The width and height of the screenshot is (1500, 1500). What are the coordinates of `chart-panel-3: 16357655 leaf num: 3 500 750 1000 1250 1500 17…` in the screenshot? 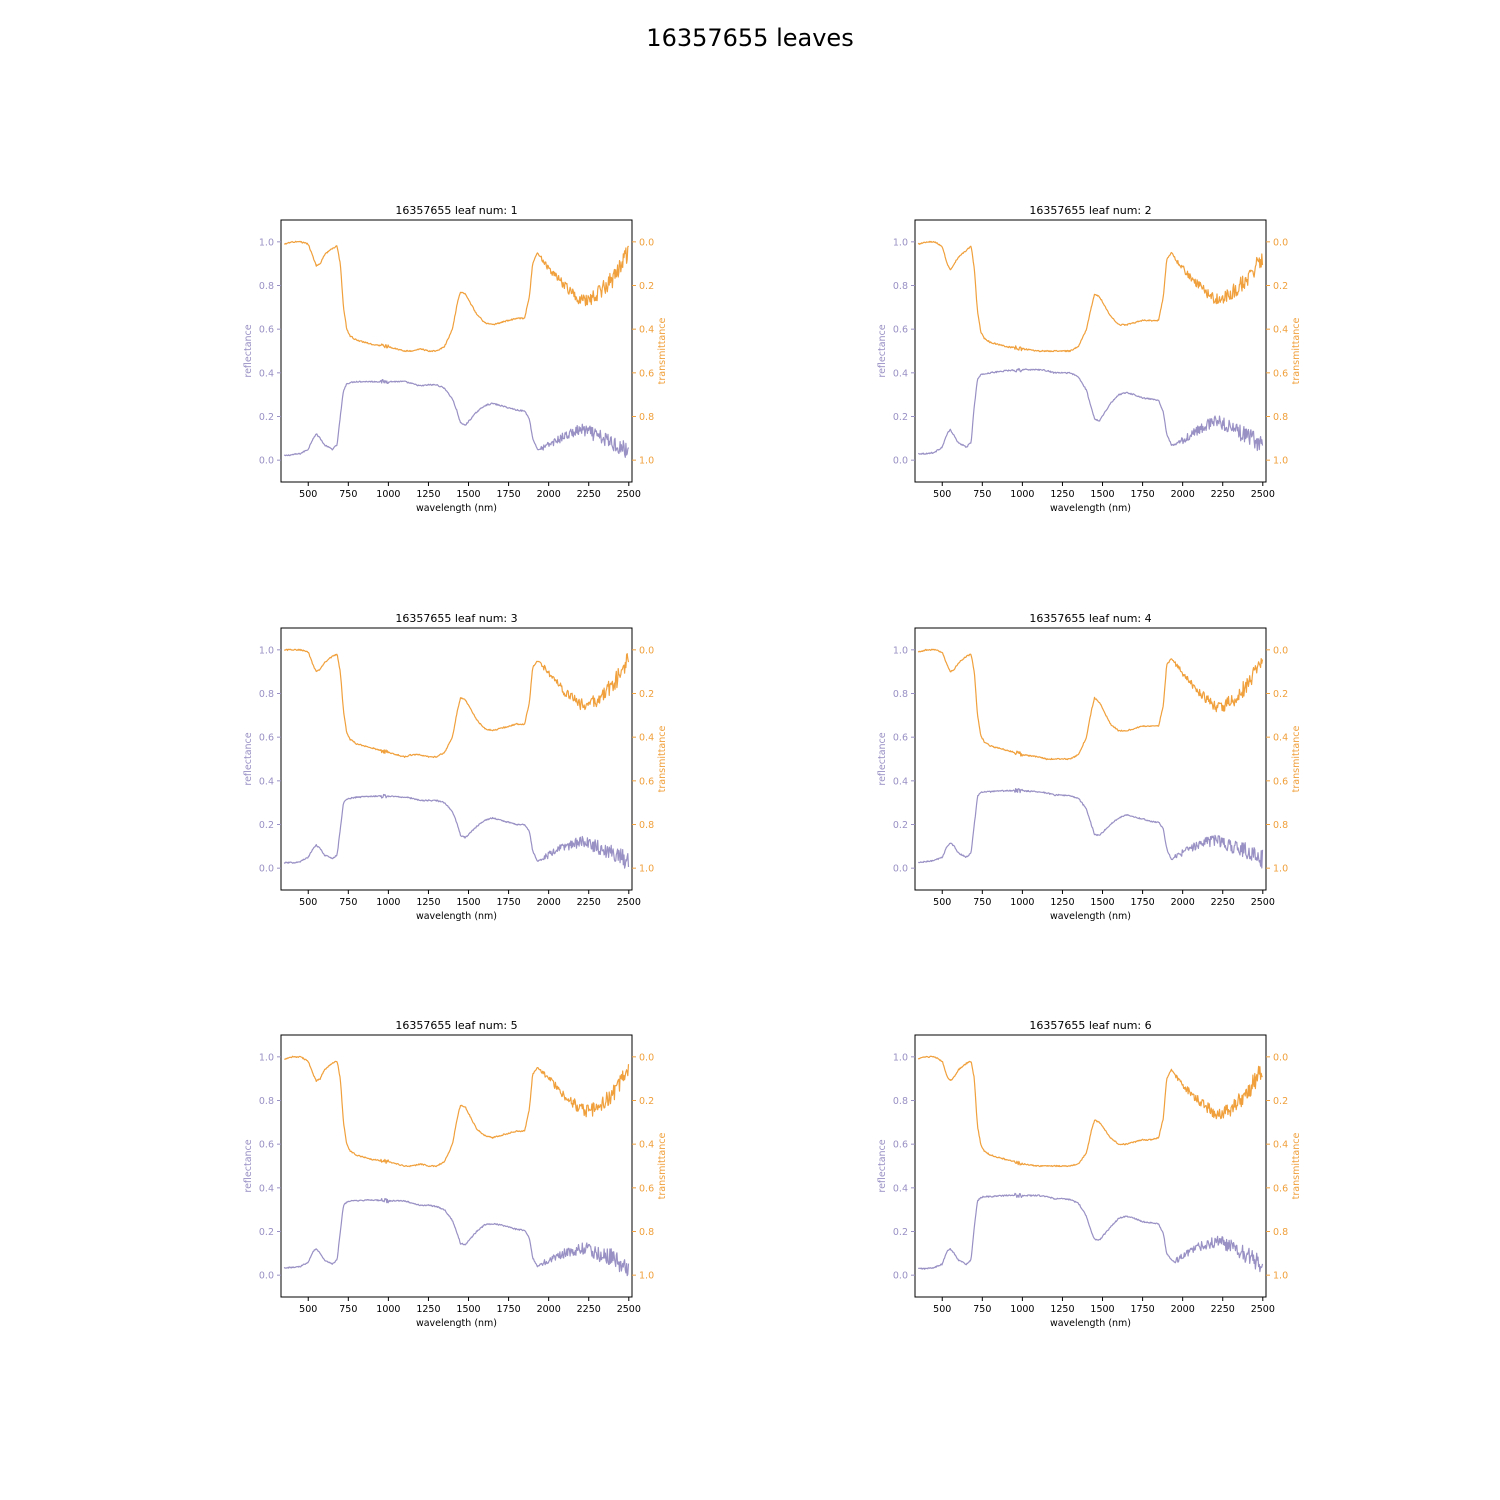 It's located at (455, 767).